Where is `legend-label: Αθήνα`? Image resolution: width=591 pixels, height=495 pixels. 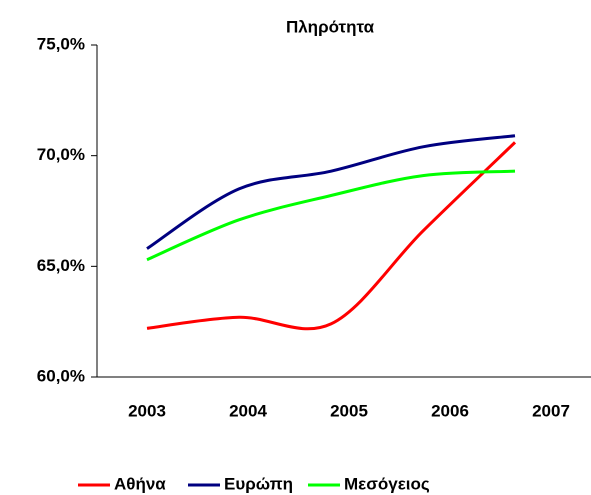 legend-label: Αθήνα is located at coordinates (140, 483).